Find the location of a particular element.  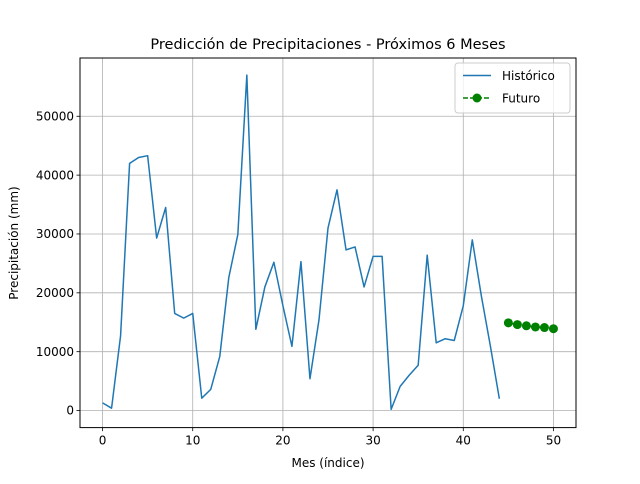

y-tick-label: 10000 is located at coordinates (55, 352).